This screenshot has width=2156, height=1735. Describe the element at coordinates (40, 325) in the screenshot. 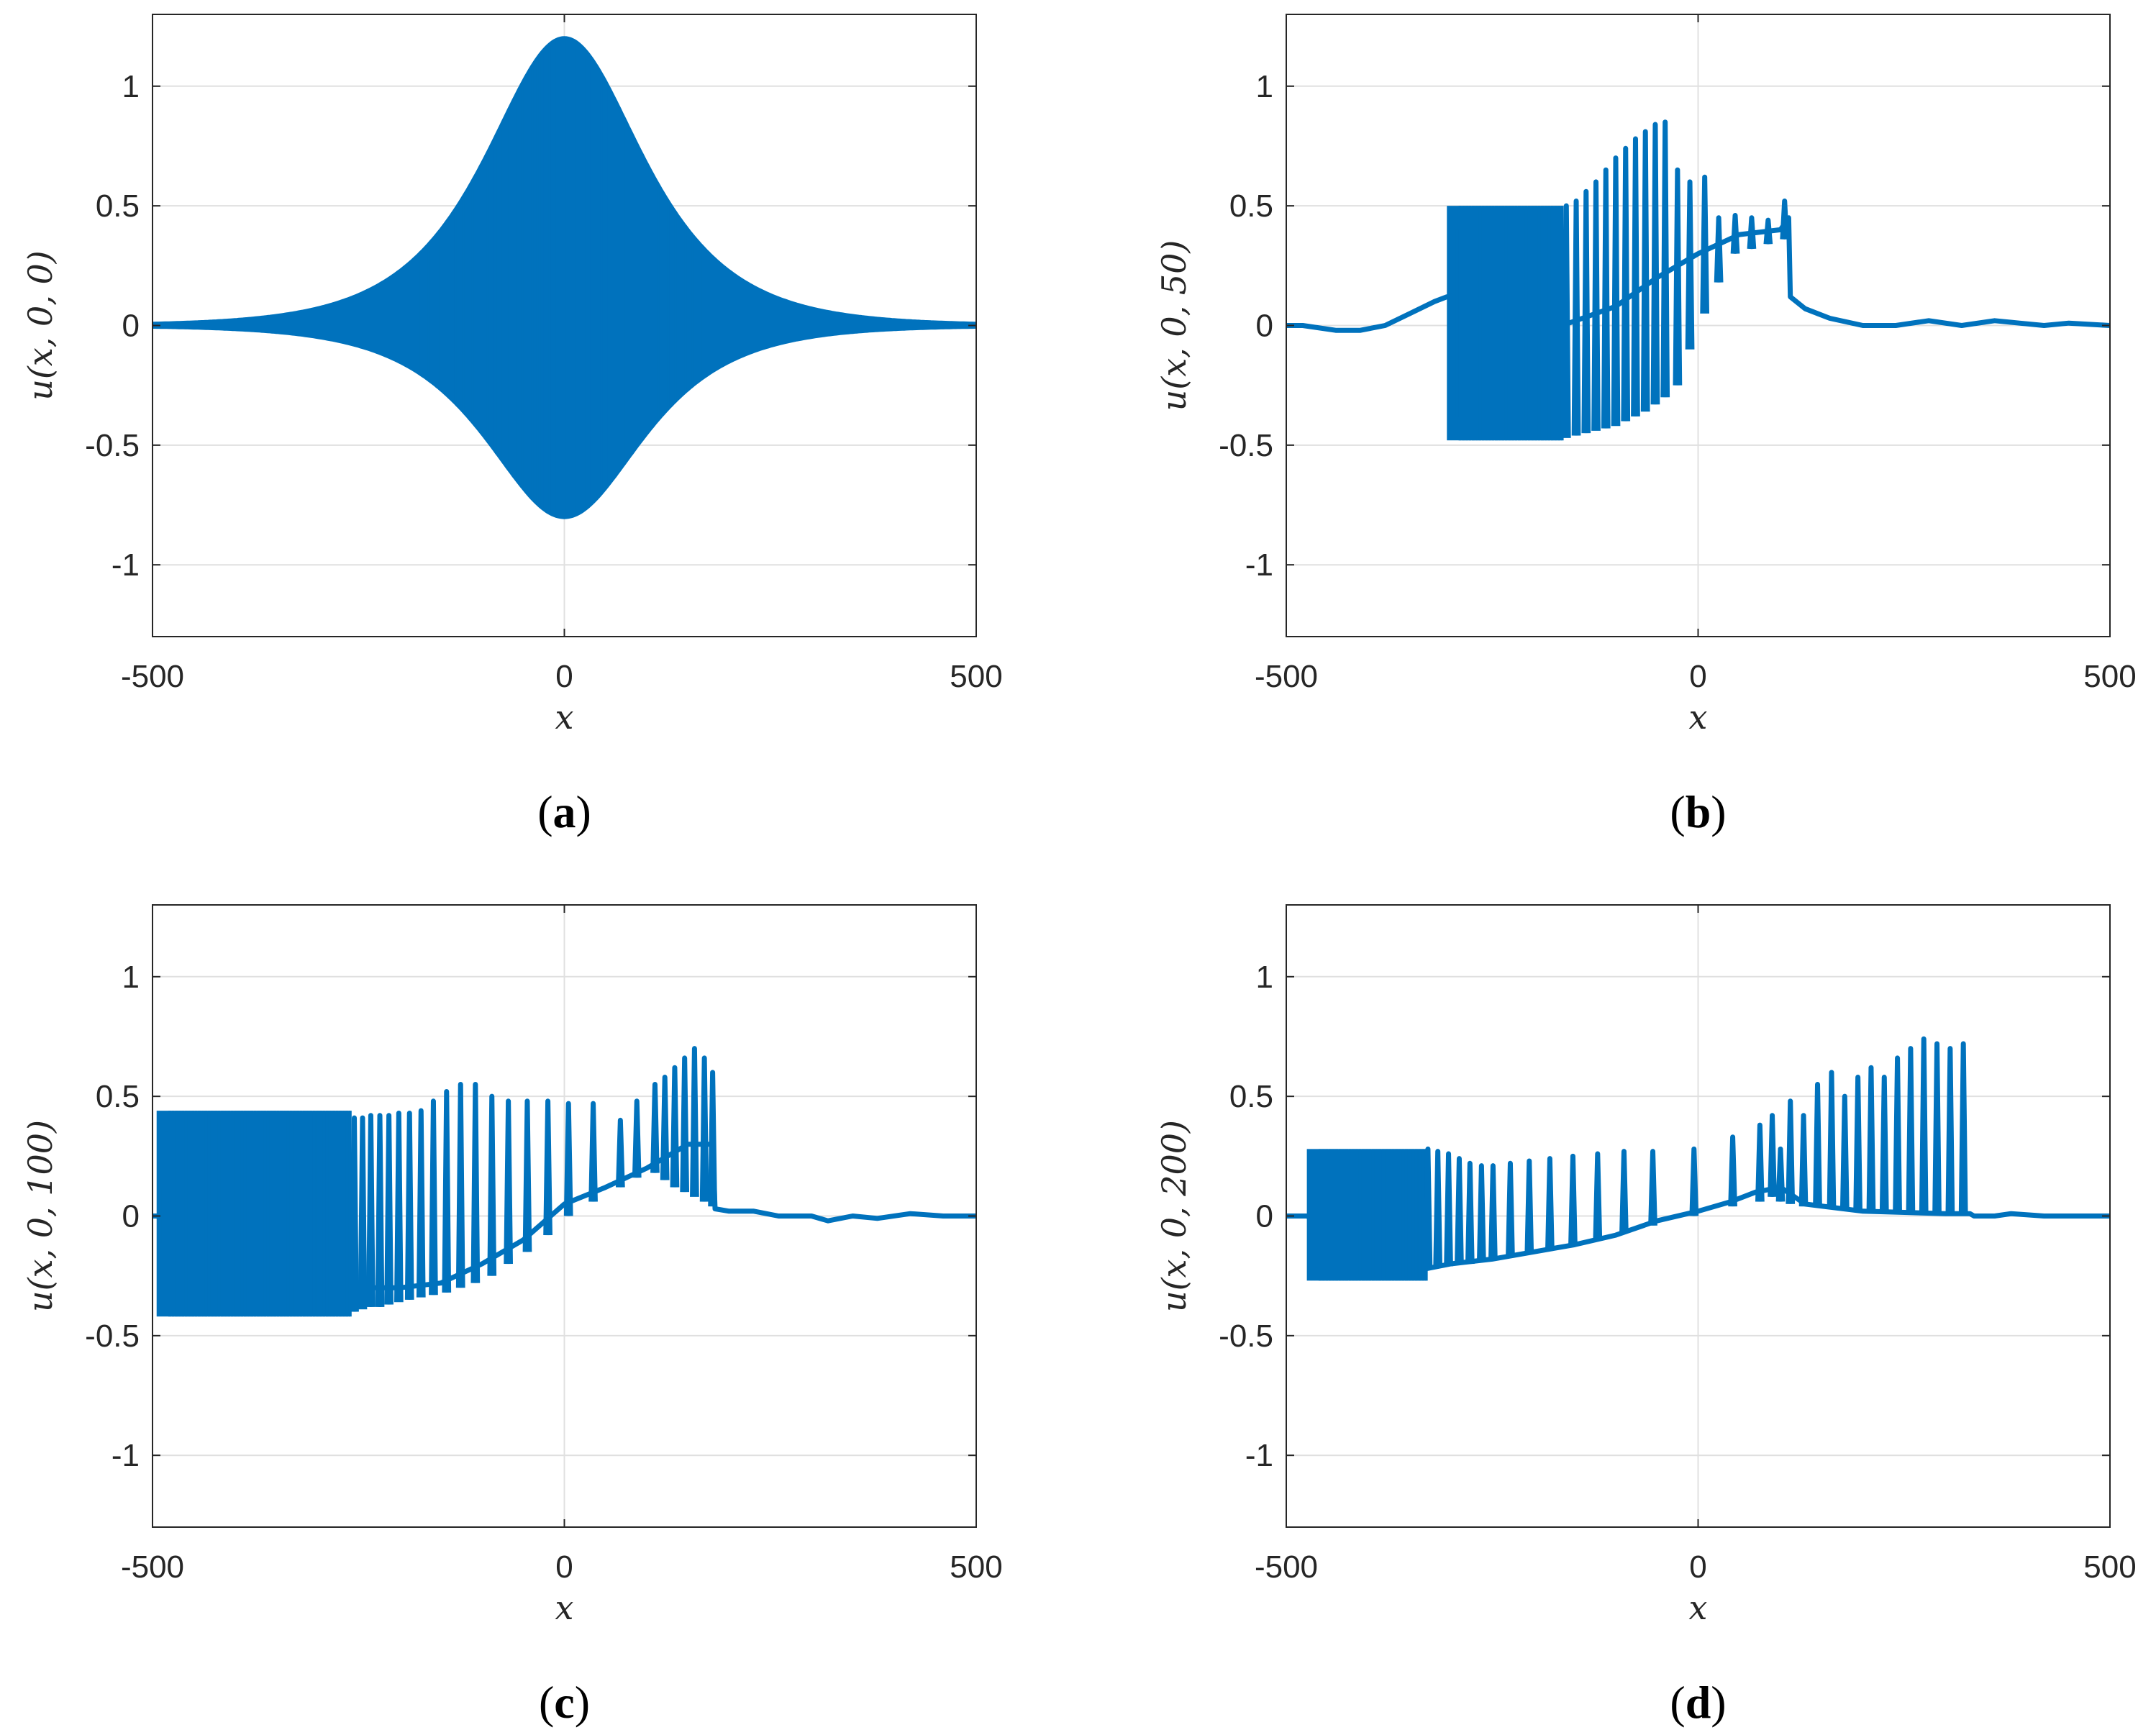

I see `y-axis-label: u(x, 0, 0)` at that location.